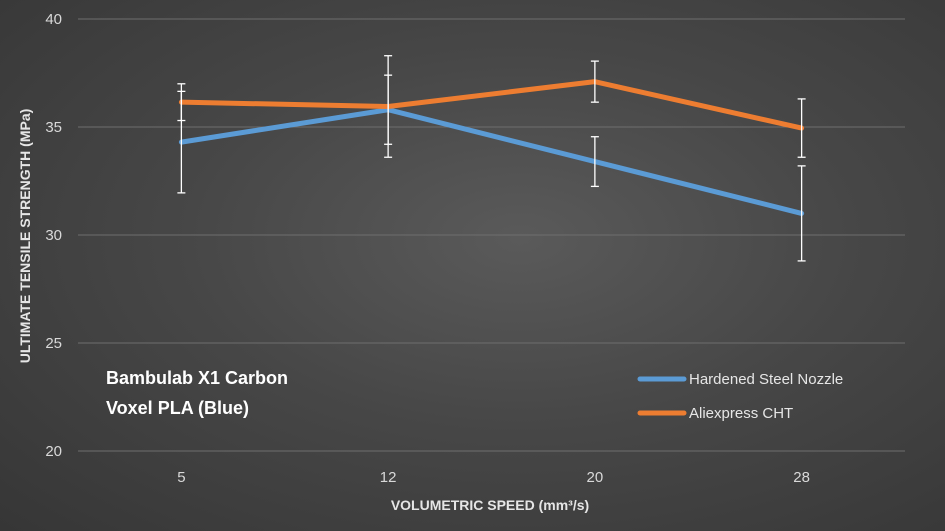 Image resolution: width=945 pixels, height=531 pixels. I want to click on x-tick-label: 12, so click(388, 477).